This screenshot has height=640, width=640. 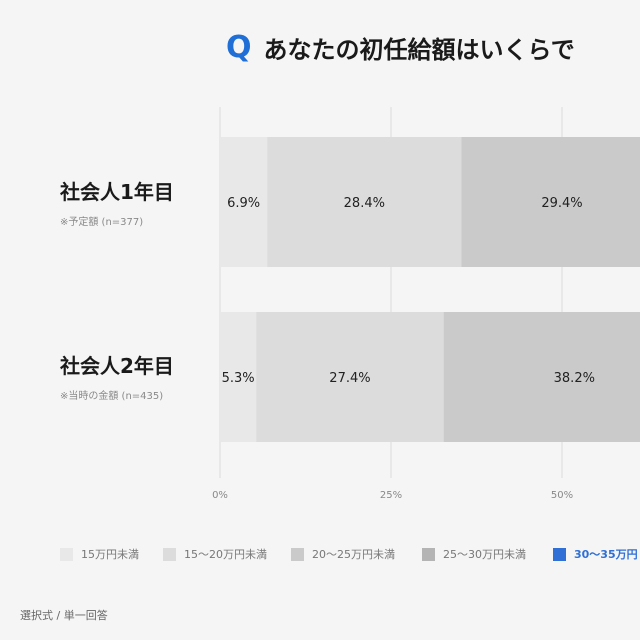 I want to click on legend-label: 30〜35万円, so click(x=606, y=554).